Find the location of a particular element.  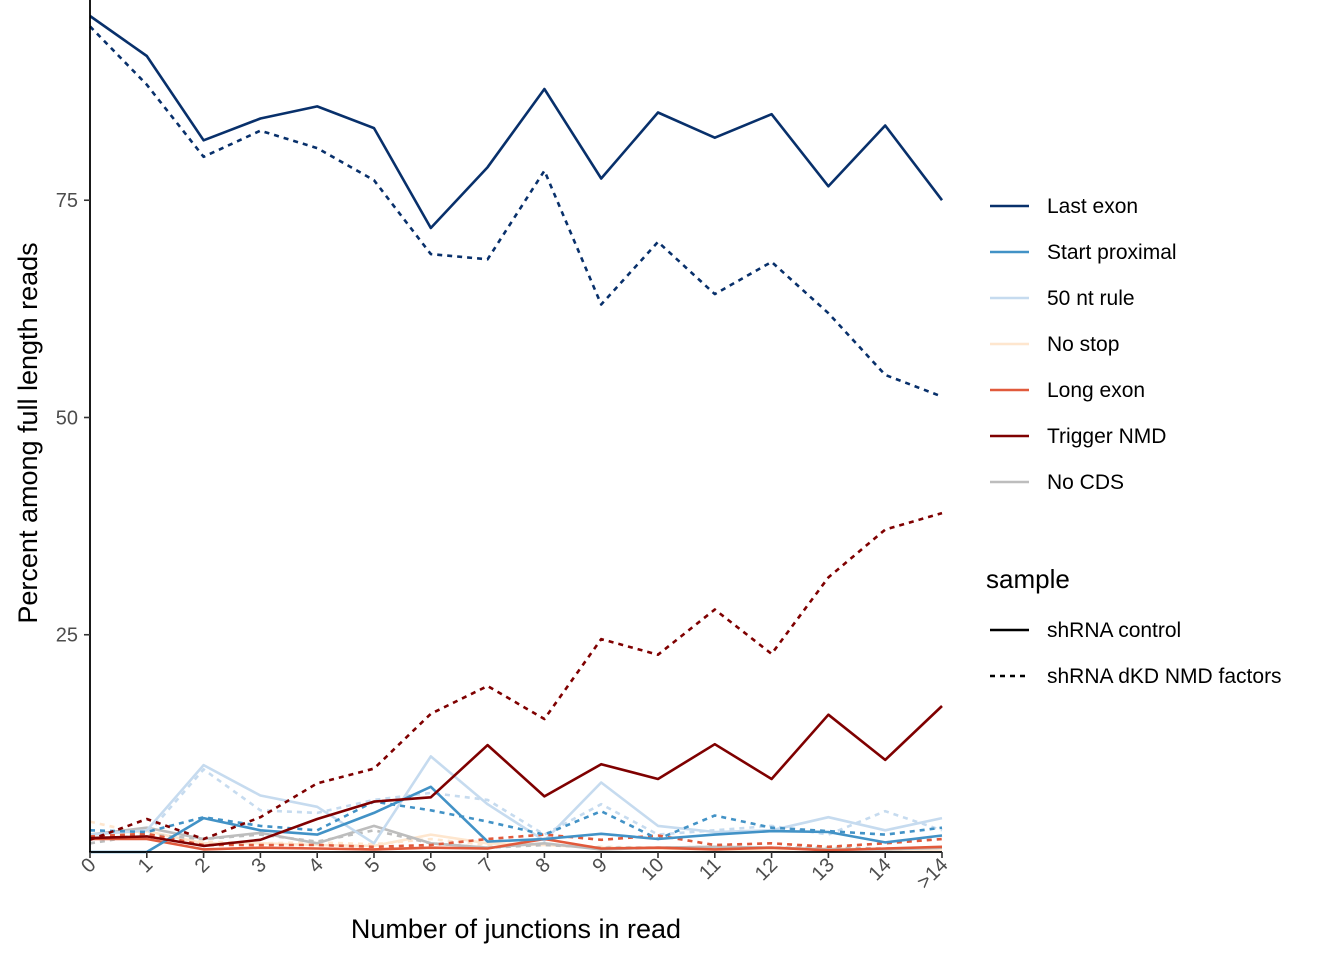

x-tick-label: 8 is located at coordinates (543, 865).